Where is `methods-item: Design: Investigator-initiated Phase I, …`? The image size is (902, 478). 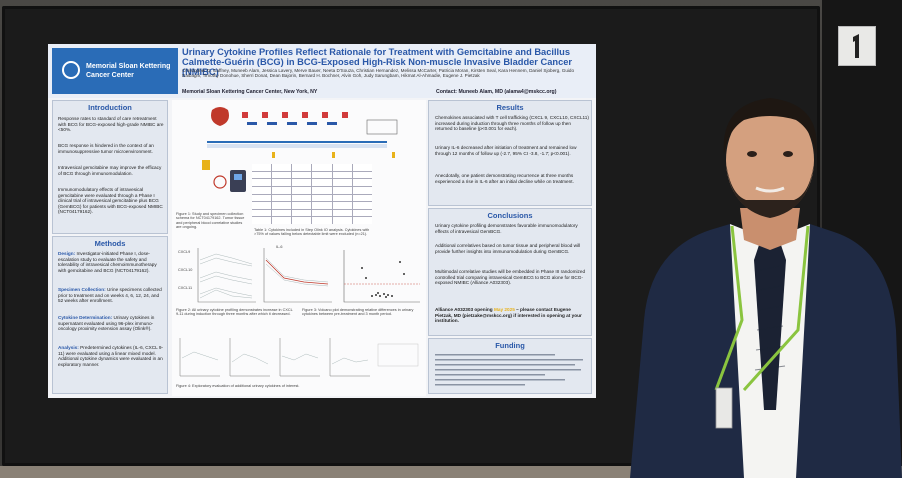
methods-item: Design: Investigator-initiated Phase I, … is located at coordinates (111, 262).